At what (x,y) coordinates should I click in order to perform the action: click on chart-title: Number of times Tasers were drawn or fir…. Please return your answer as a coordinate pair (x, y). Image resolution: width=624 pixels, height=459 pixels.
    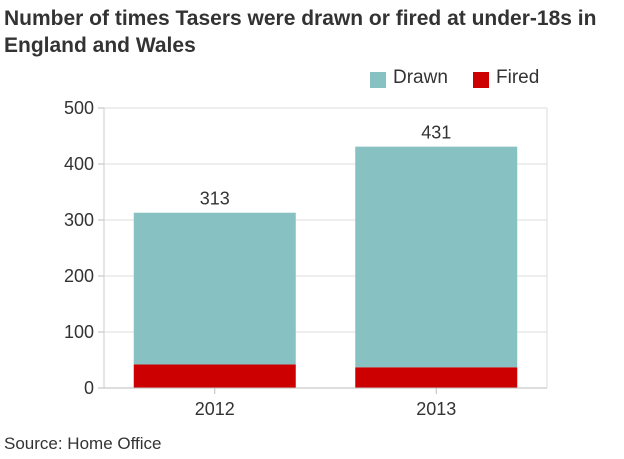
    Looking at the image, I should click on (300, 32).